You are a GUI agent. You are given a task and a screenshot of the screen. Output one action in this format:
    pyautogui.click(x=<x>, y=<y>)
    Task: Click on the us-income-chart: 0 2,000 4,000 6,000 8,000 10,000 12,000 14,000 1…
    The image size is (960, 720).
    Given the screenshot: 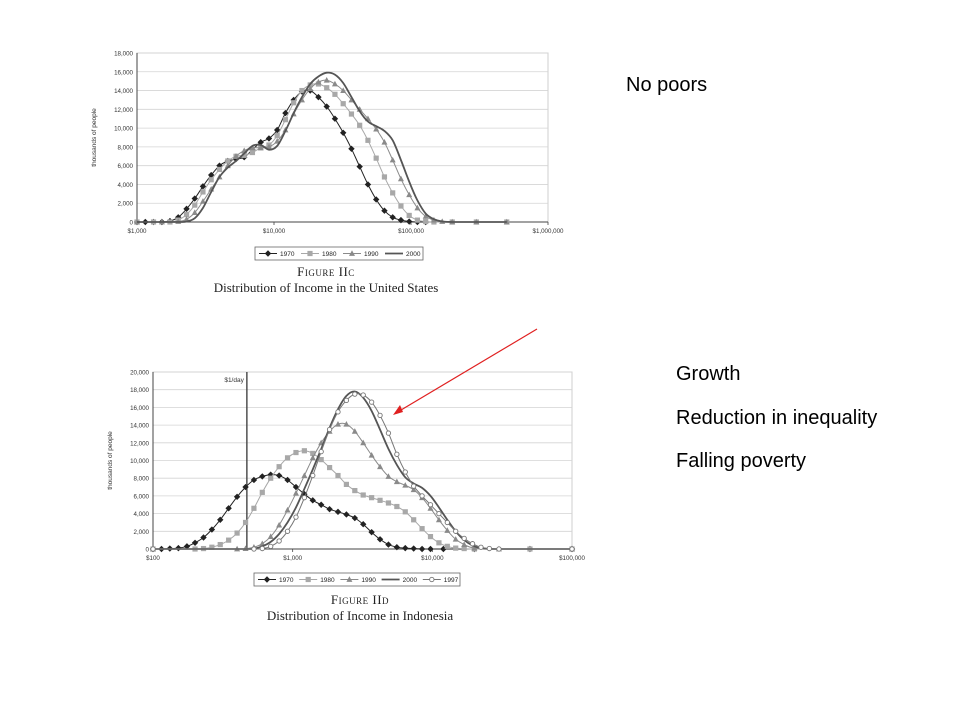 What is the action you would take?
    pyautogui.click(x=327, y=156)
    